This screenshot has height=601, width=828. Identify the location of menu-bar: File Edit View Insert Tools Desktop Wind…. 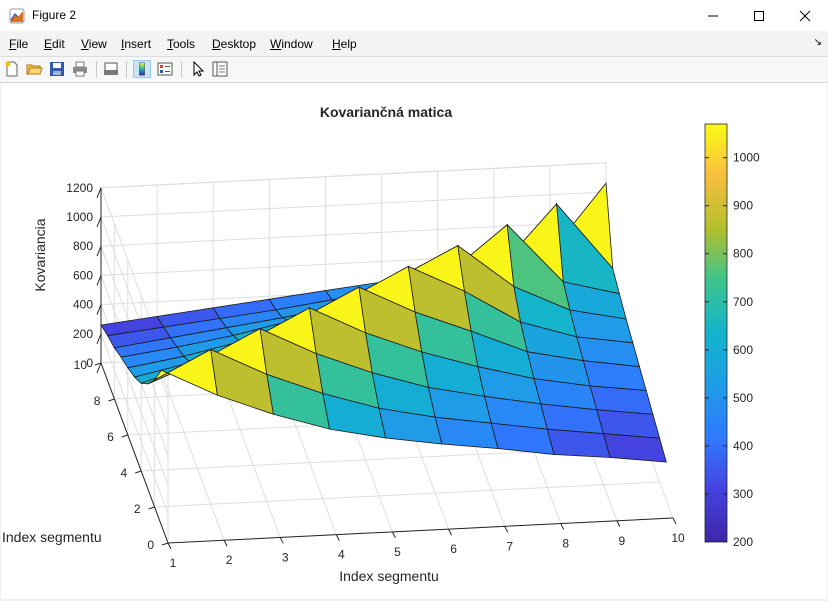
(414, 44).